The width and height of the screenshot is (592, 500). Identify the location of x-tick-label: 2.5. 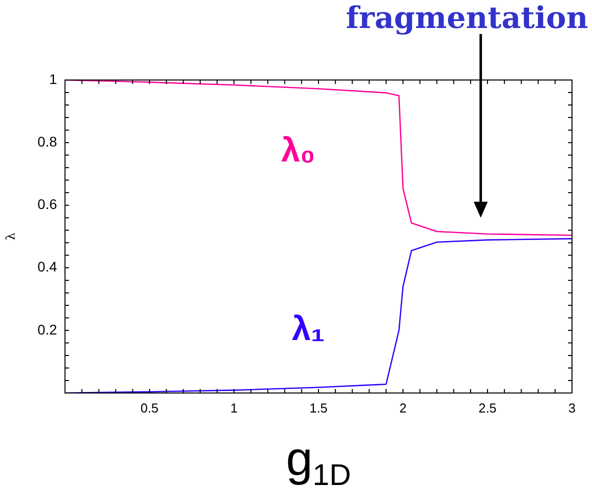
(487, 408).